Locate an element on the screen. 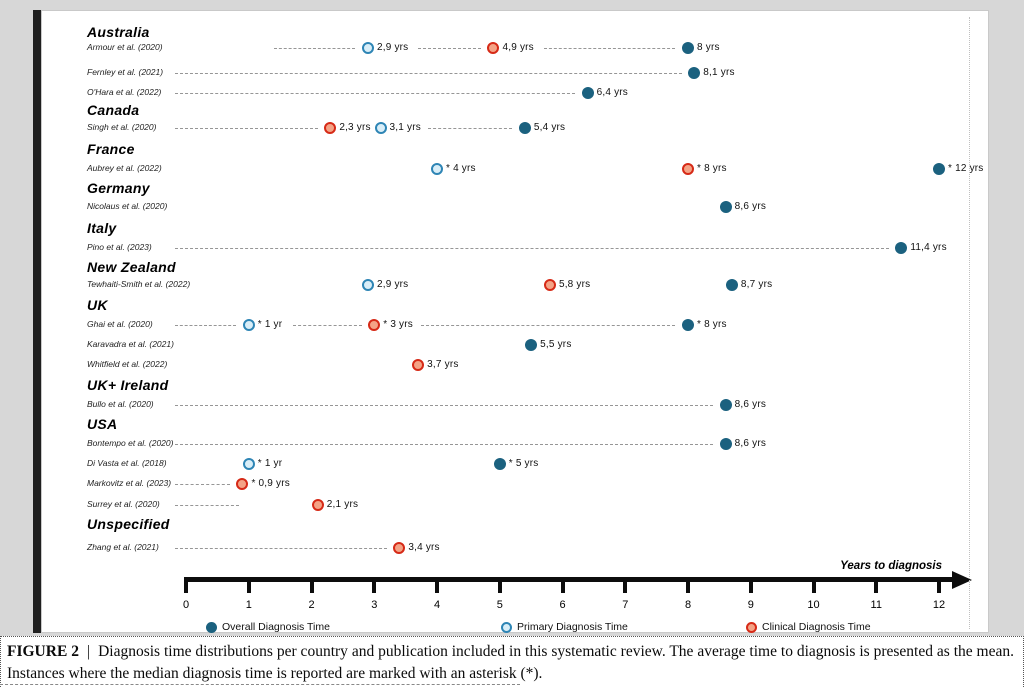 This screenshot has width=1024, height=687. study-label: Karavadra et al. (2021) is located at coordinates (130, 344).